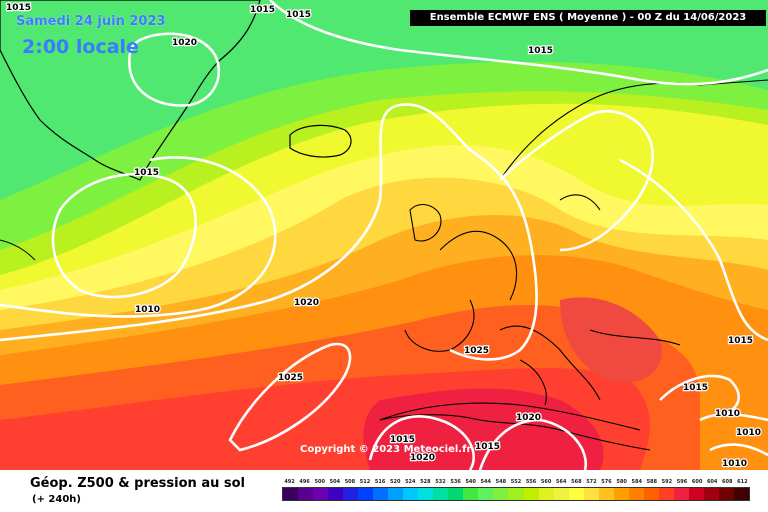 The height and width of the screenshot is (512, 768). What do you see at coordinates (56, 499) in the screenshot?
I see `lead-time-caption: (+ 240h)` at bounding box center [56, 499].